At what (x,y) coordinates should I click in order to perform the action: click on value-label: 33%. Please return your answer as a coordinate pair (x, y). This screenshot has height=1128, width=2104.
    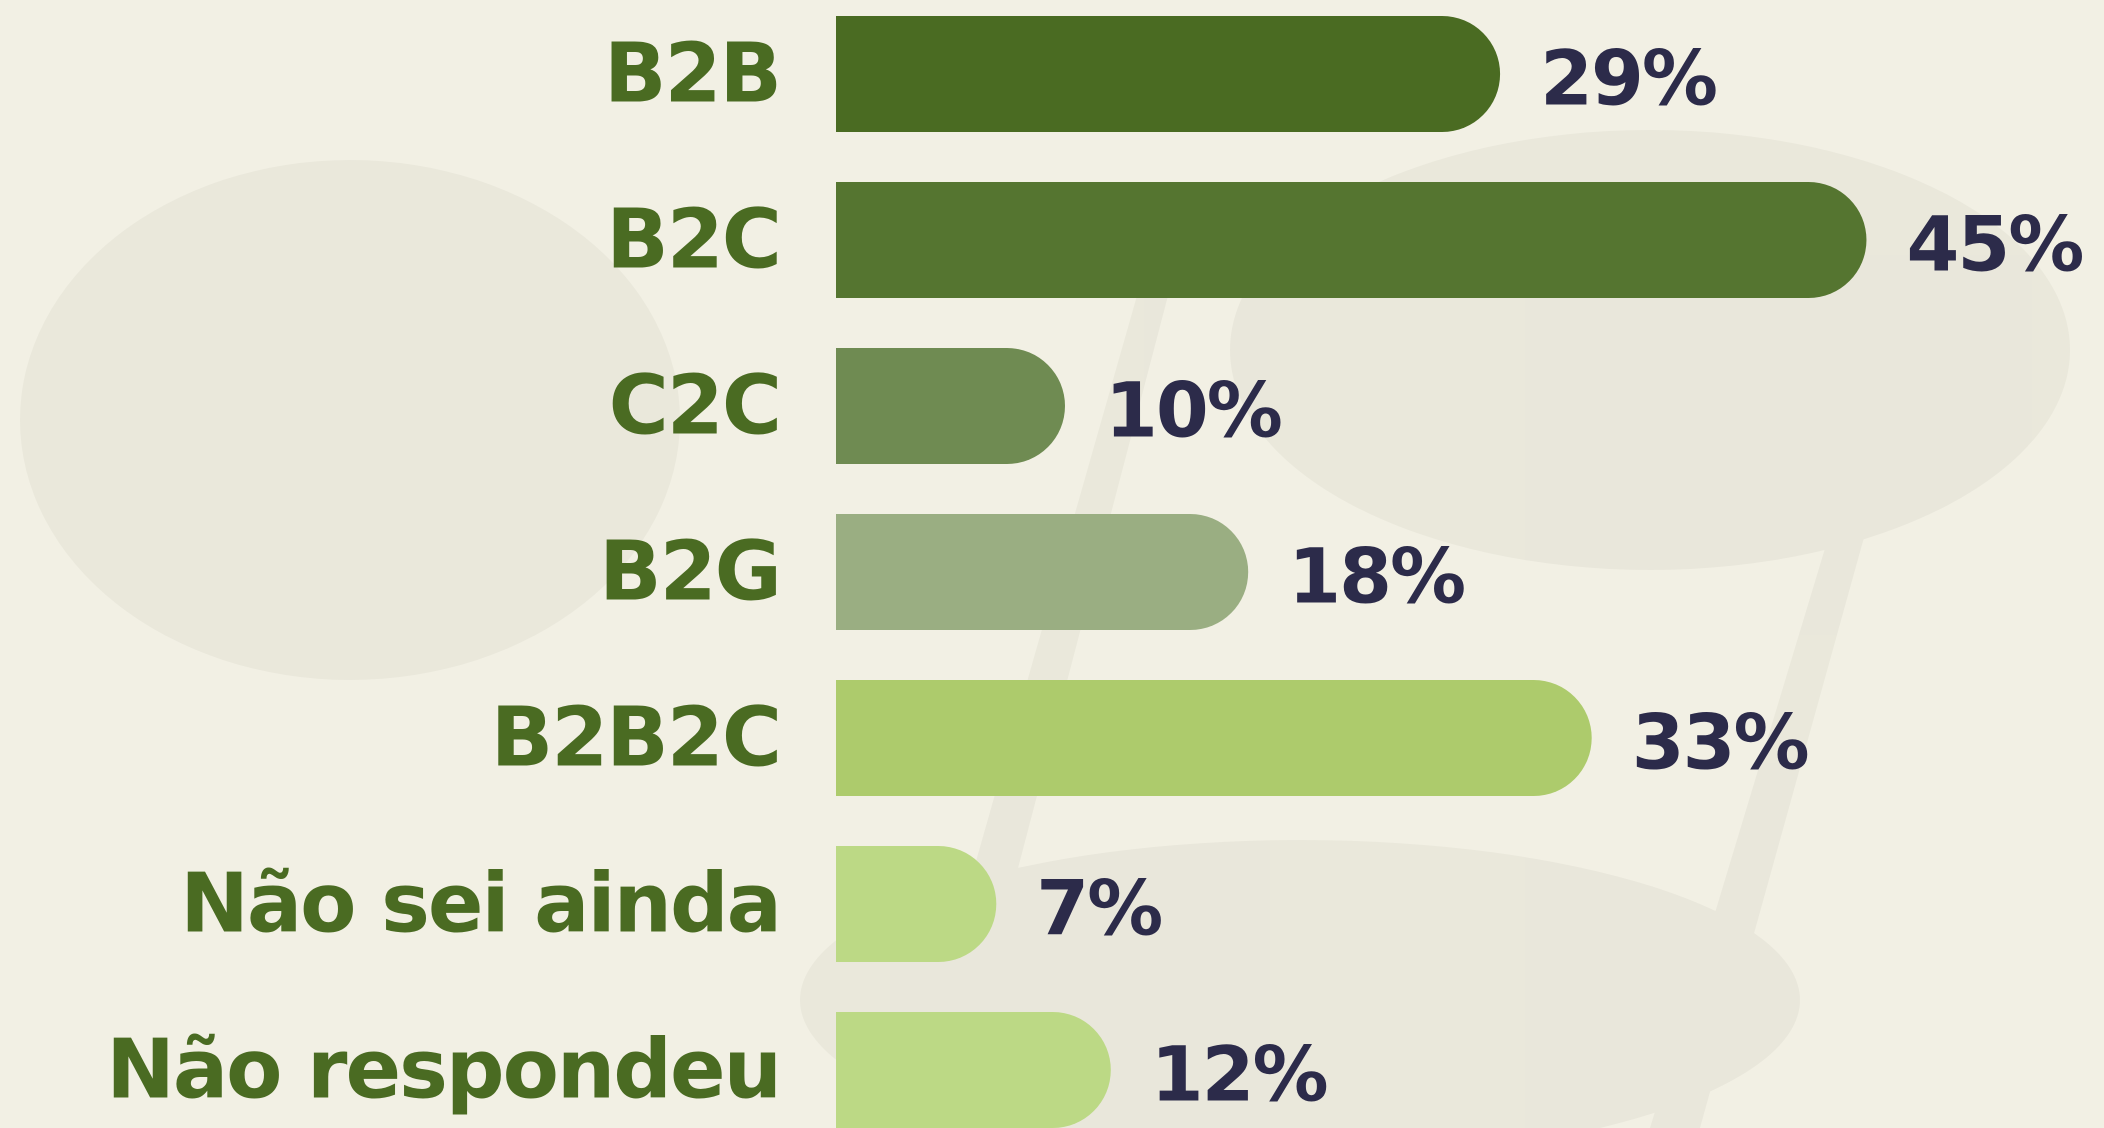
    Looking at the image, I should click on (1720, 742).